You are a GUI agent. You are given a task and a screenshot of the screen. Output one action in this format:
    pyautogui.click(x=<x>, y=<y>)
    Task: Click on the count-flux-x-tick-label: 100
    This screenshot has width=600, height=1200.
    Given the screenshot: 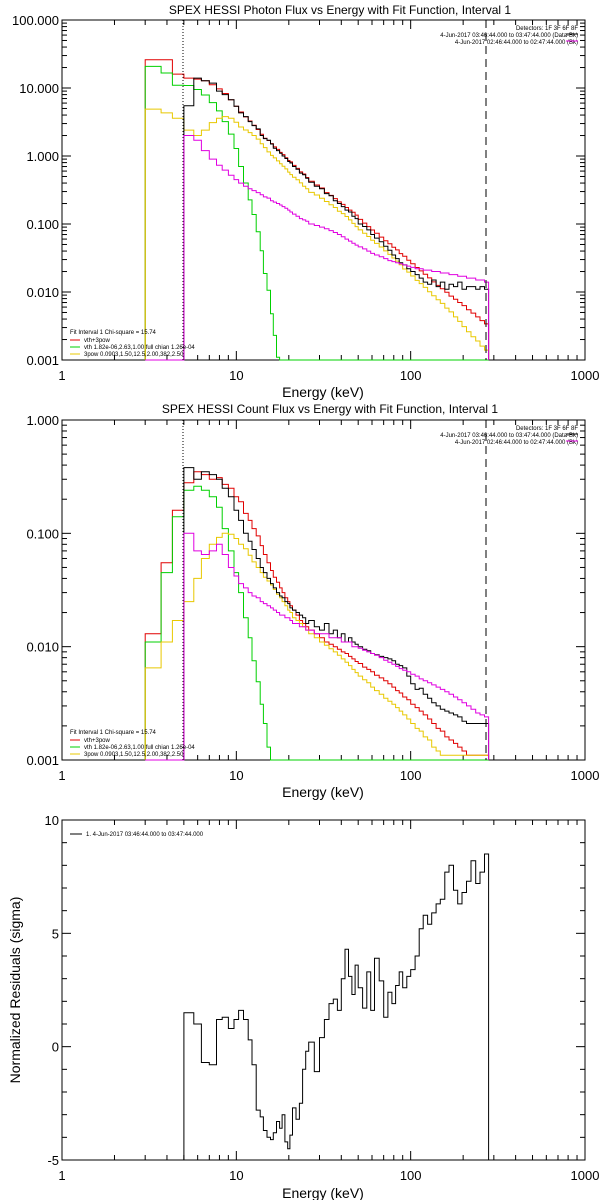 What is the action you would take?
    pyautogui.click(x=411, y=775)
    